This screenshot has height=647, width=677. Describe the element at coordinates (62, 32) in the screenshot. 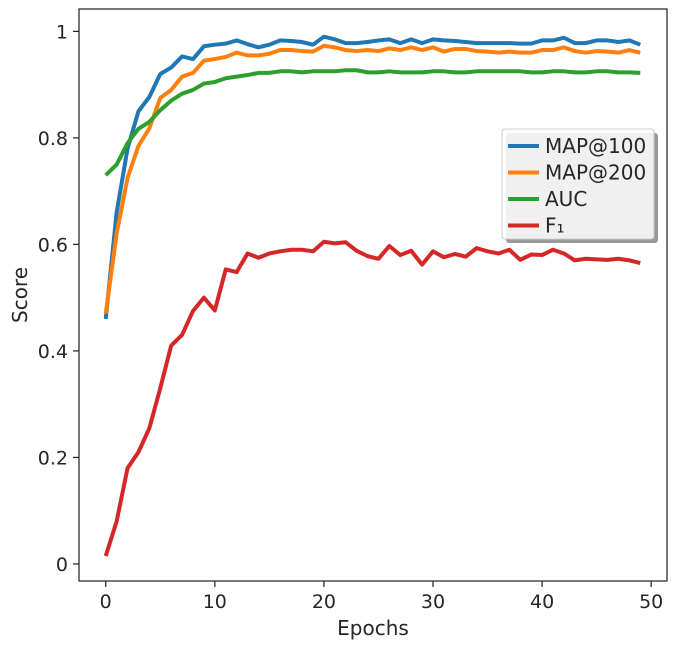

I see `y-tick-label: 1` at that location.